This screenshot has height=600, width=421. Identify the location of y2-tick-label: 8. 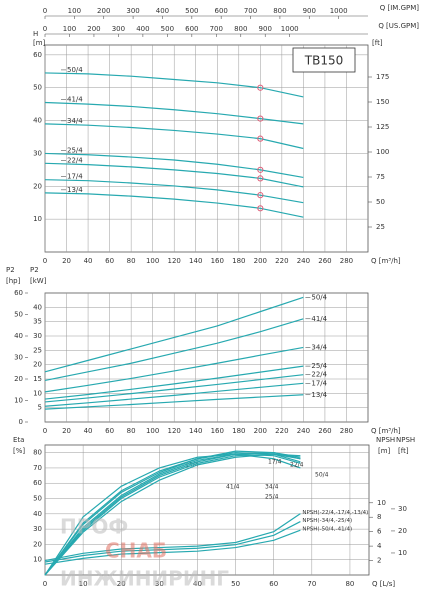
(379, 517).